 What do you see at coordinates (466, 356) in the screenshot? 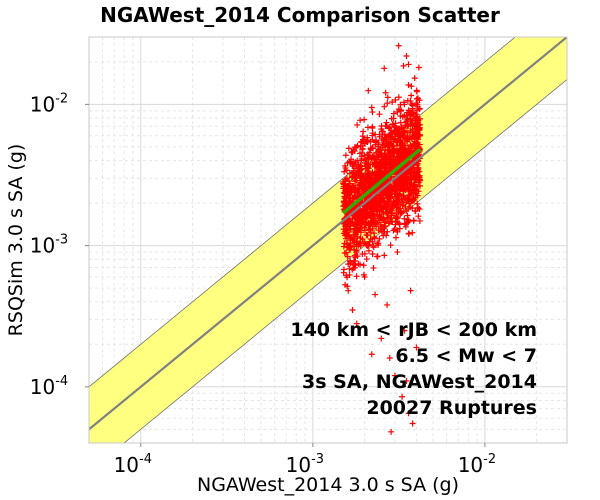
I see `annotation-line: 6.5 < Mw < 7` at bounding box center [466, 356].